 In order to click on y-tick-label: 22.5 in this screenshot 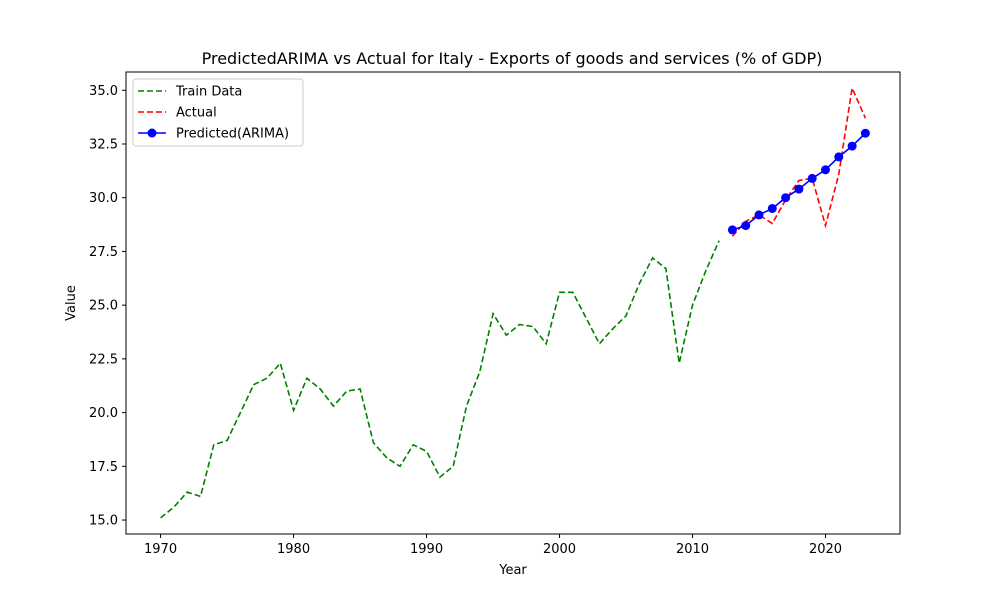, I will do `click(103, 359)`.